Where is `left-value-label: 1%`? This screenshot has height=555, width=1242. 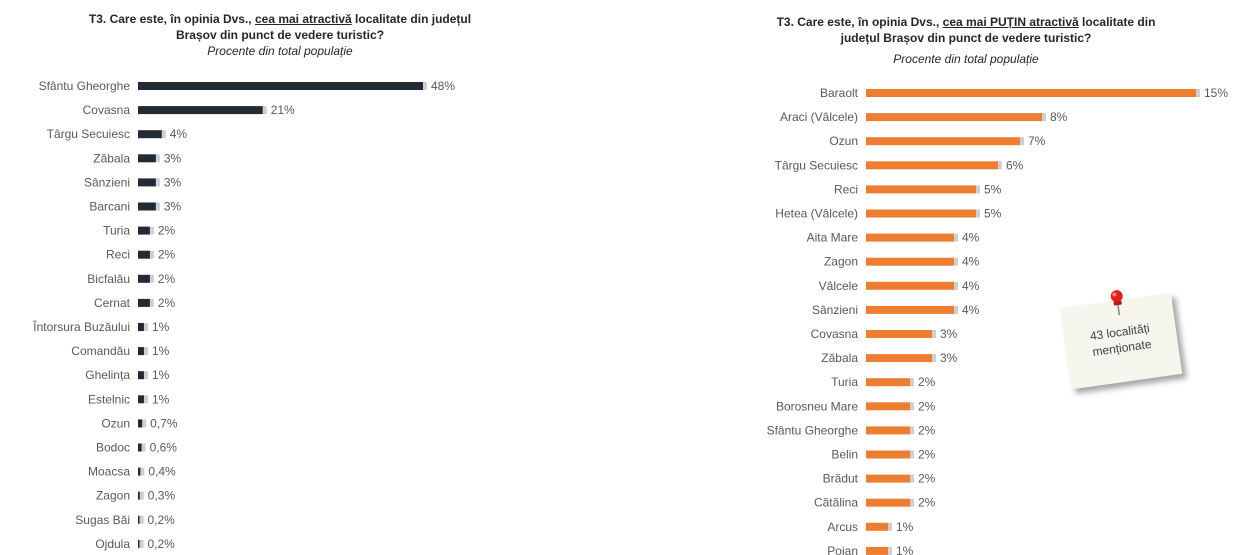 left-value-label: 1% is located at coordinates (161, 375).